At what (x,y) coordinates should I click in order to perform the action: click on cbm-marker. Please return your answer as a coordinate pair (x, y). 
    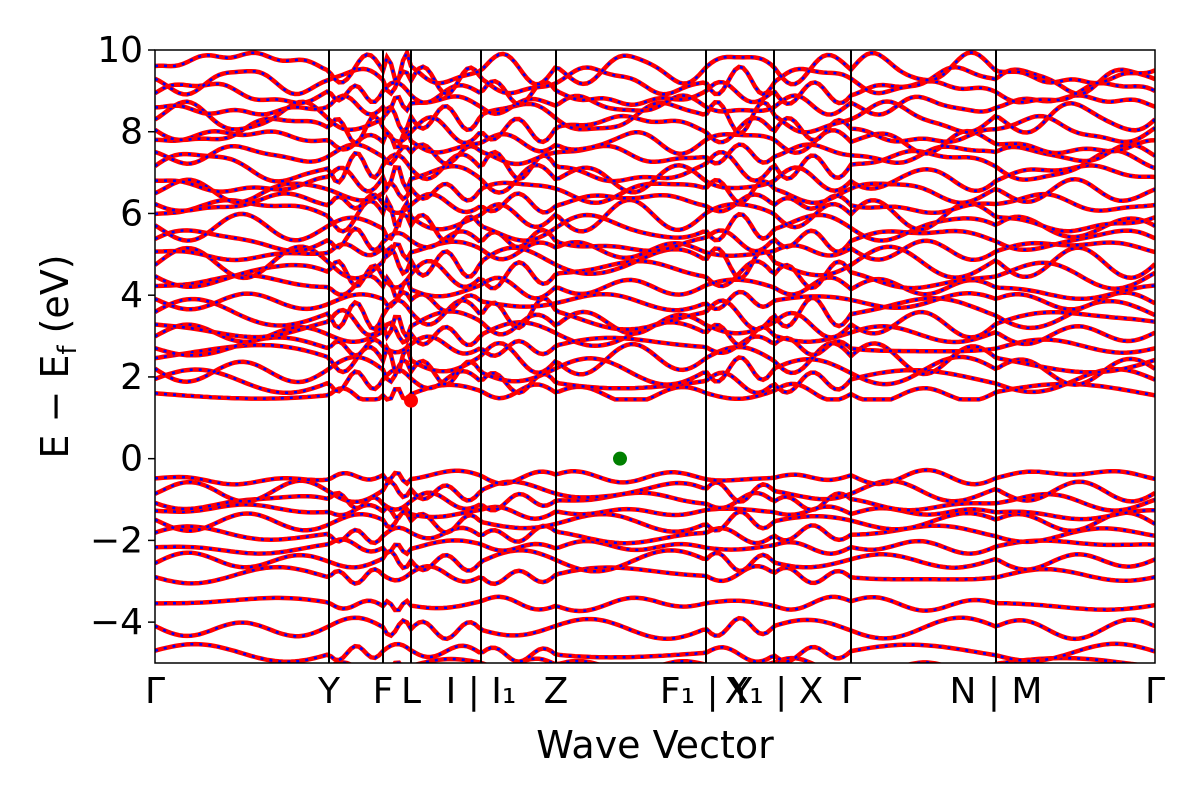
    Looking at the image, I should click on (411, 400).